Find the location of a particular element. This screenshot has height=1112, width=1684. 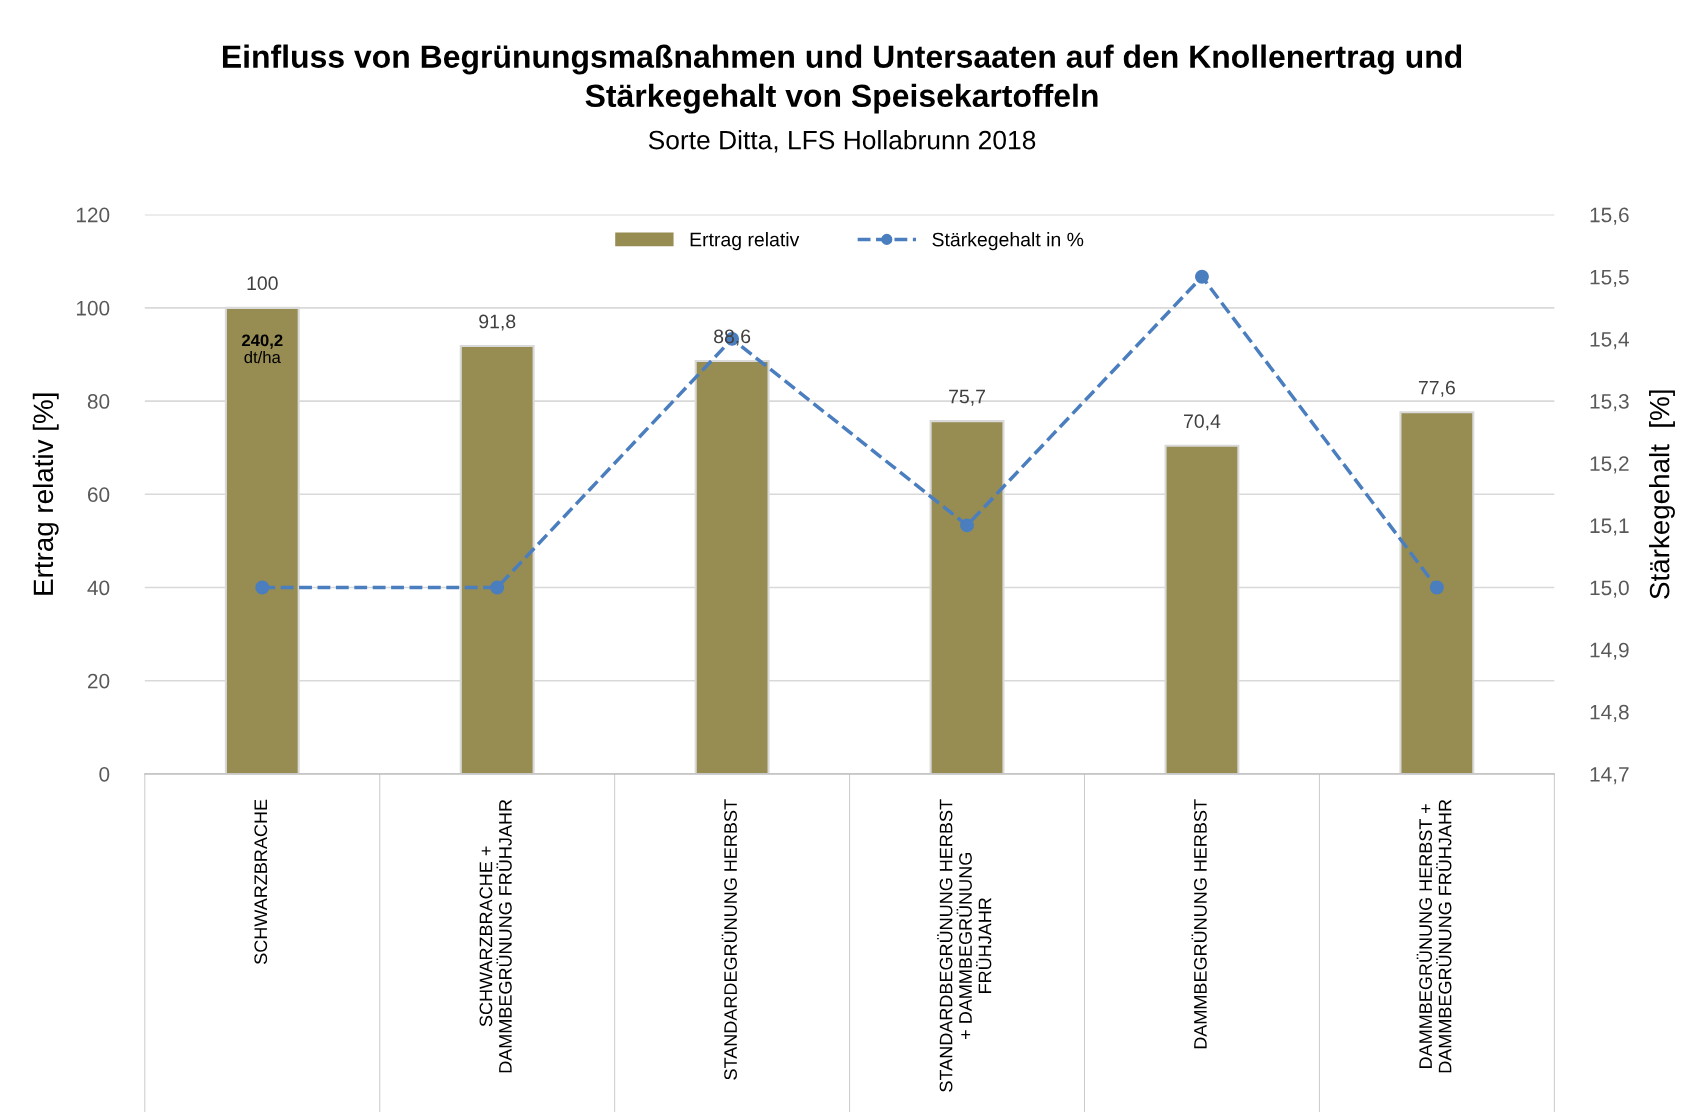

y-tick-label: 40 is located at coordinates (98, 588).